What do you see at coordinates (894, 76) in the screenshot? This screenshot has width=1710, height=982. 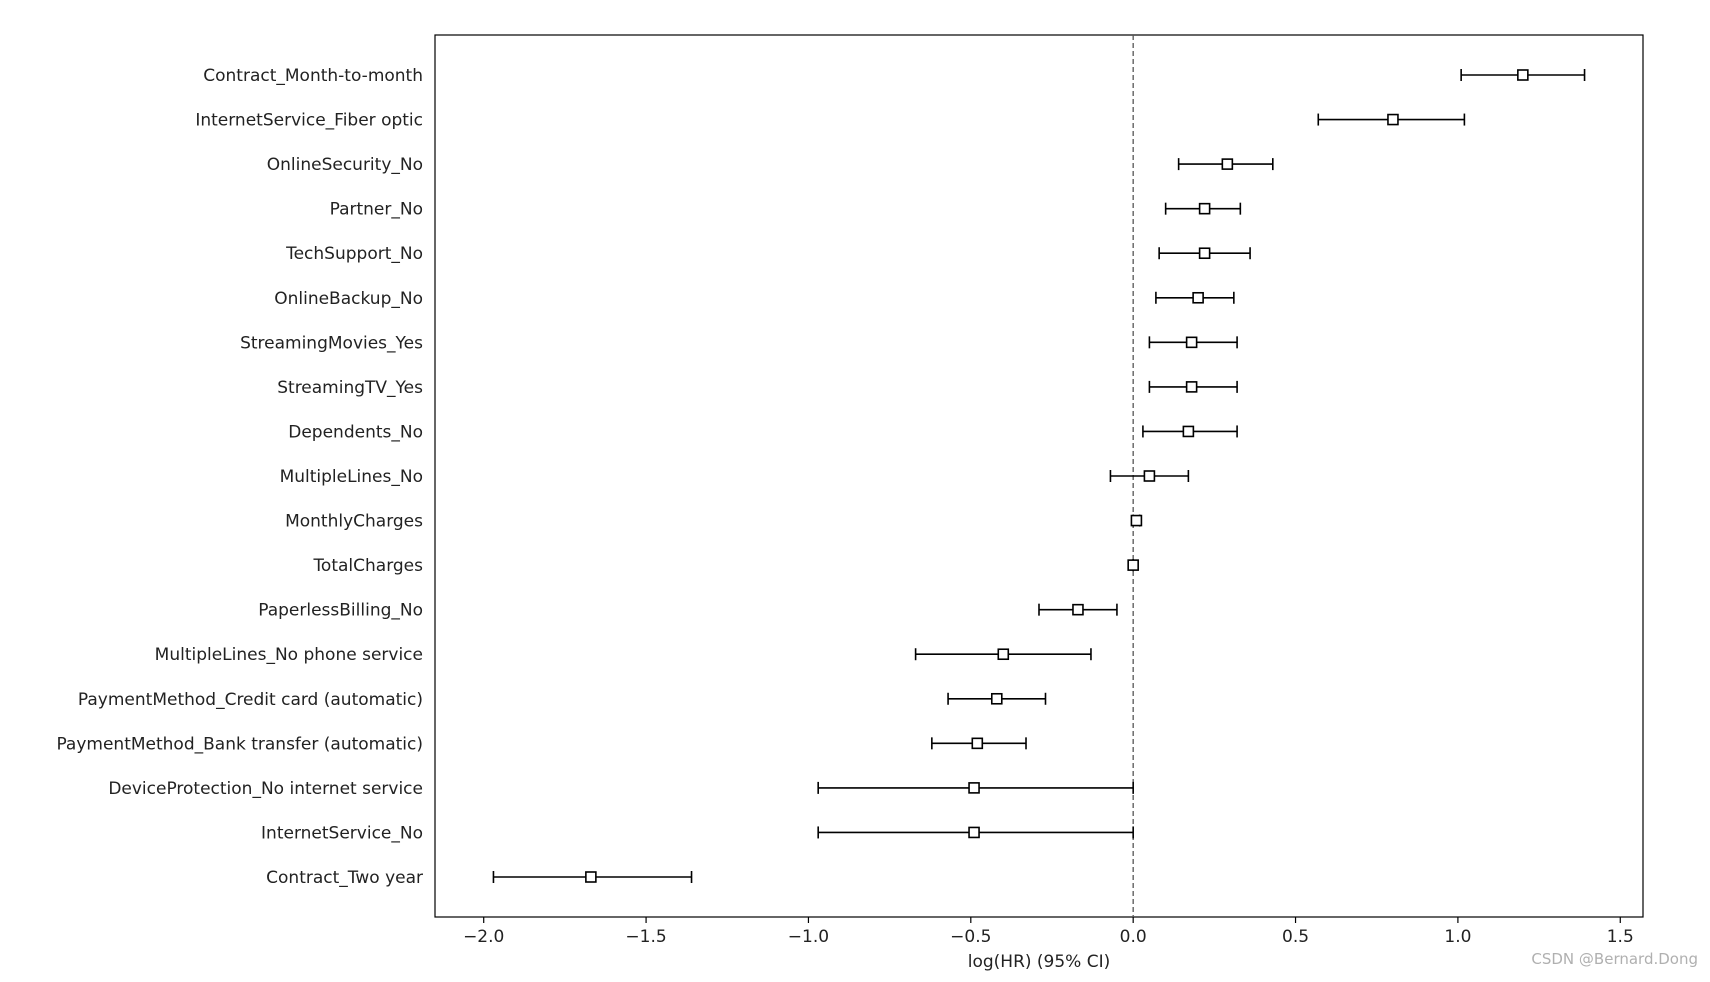 I see `forest-row: Contract_Month-to-month` at bounding box center [894, 76].